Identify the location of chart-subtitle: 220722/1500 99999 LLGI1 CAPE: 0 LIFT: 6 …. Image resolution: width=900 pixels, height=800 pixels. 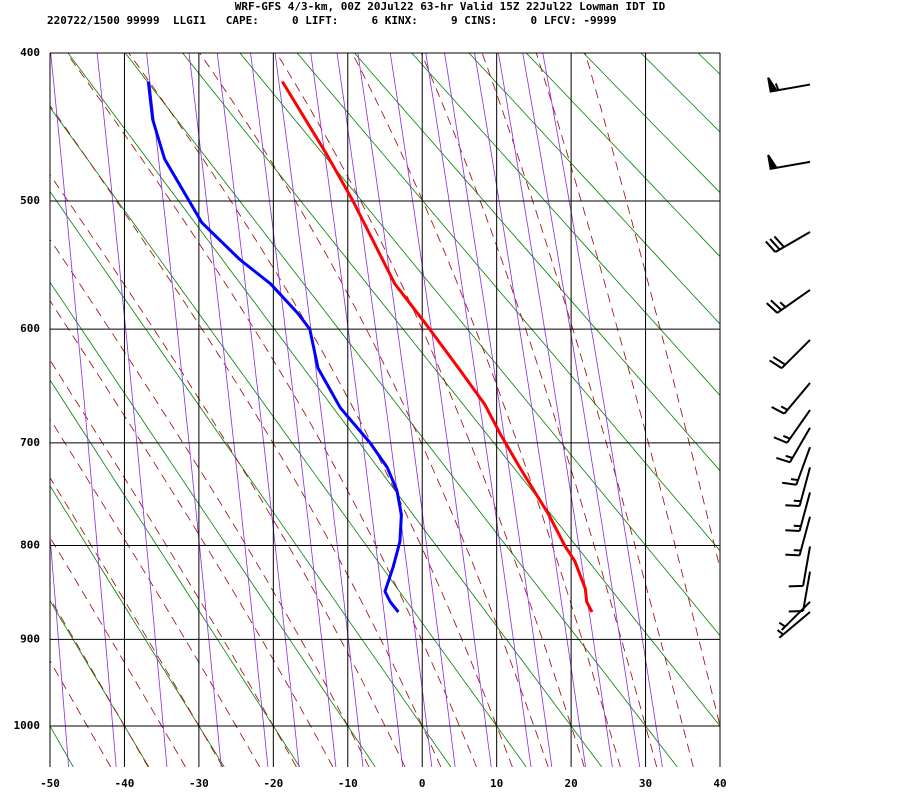
(332, 20).